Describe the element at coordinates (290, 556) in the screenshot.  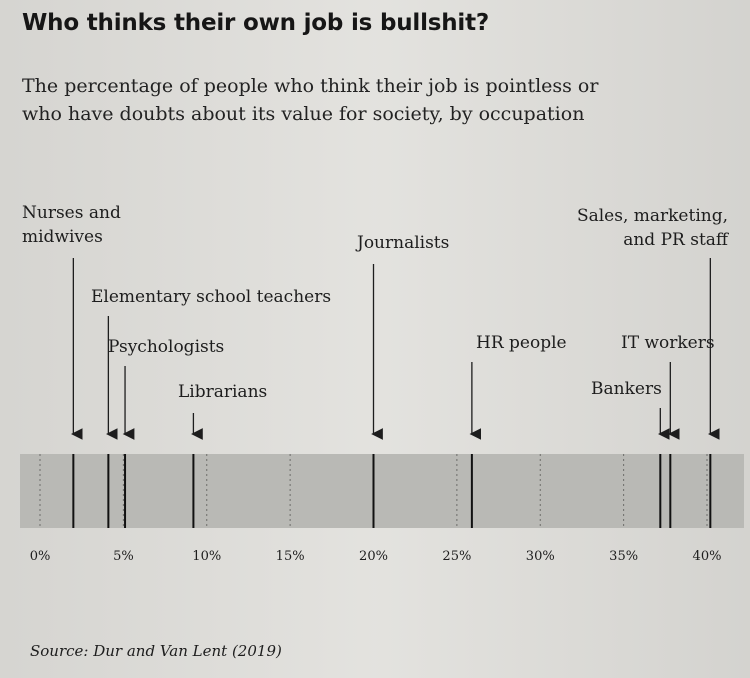
I see `x-tick-label: 15%` at that location.